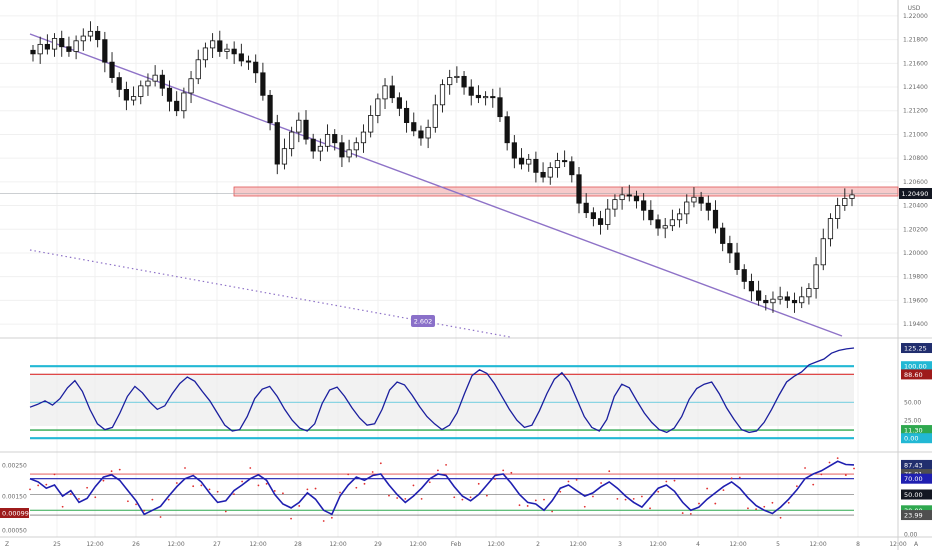 The image size is (932, 550). I want to click on trendline-value-badge: 2.602, so click(423, 321).